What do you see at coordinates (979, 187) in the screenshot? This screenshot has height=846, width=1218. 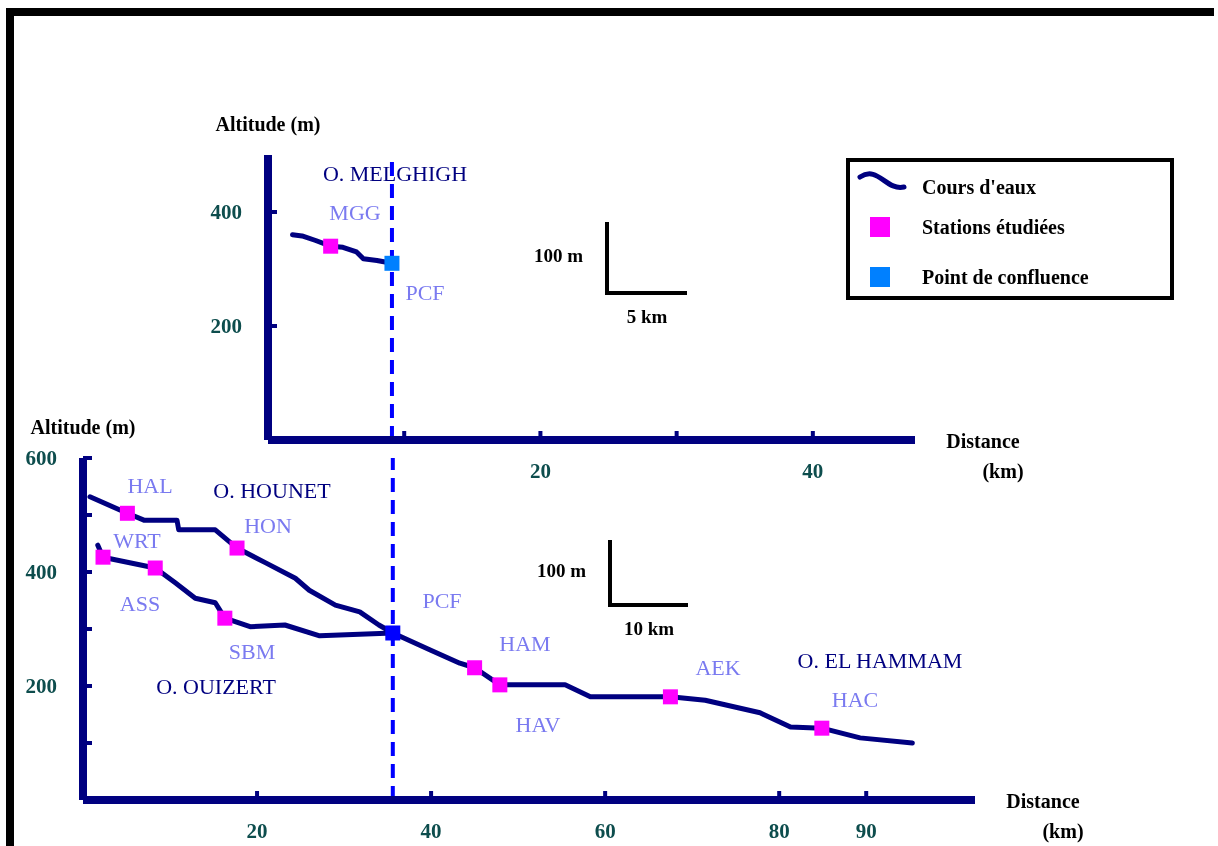 I see `legend-label: Cours d'eaux` at bounding box center [979, 187].